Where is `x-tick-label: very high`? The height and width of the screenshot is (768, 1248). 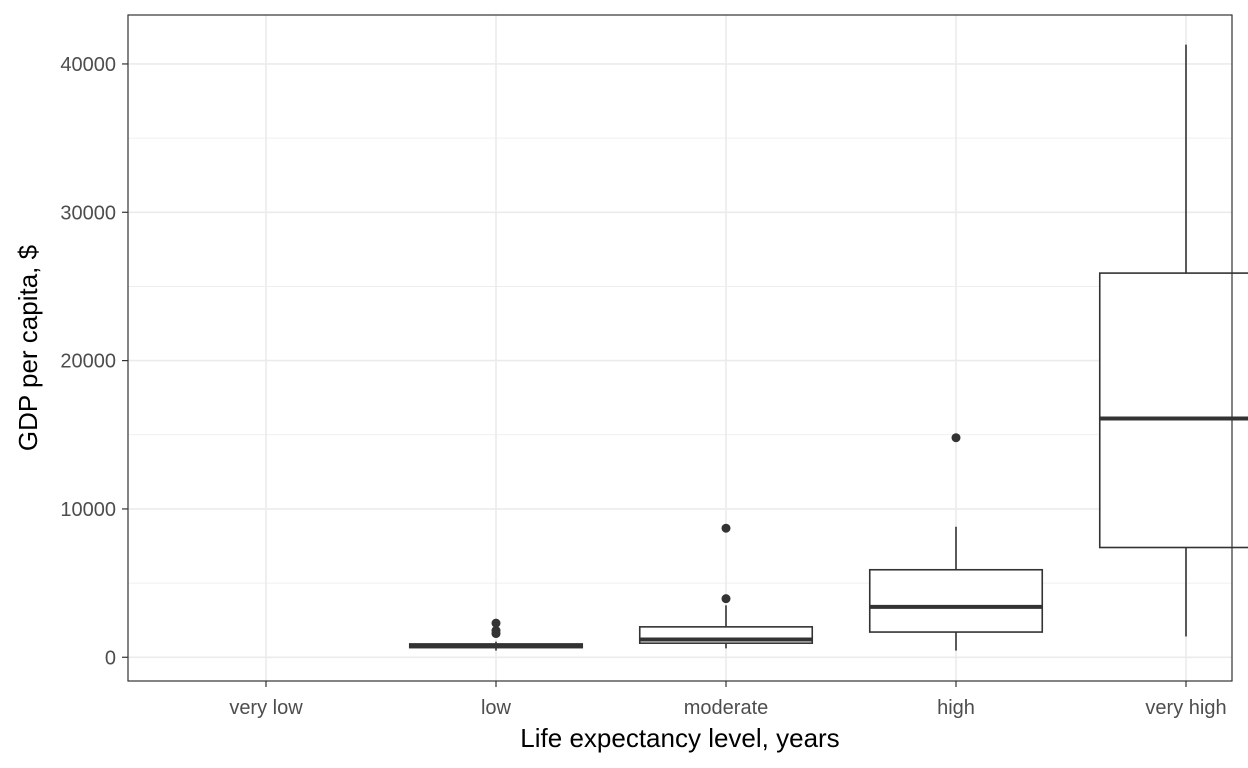
x-tick-label: very high is located at coordinates (1185, 708).